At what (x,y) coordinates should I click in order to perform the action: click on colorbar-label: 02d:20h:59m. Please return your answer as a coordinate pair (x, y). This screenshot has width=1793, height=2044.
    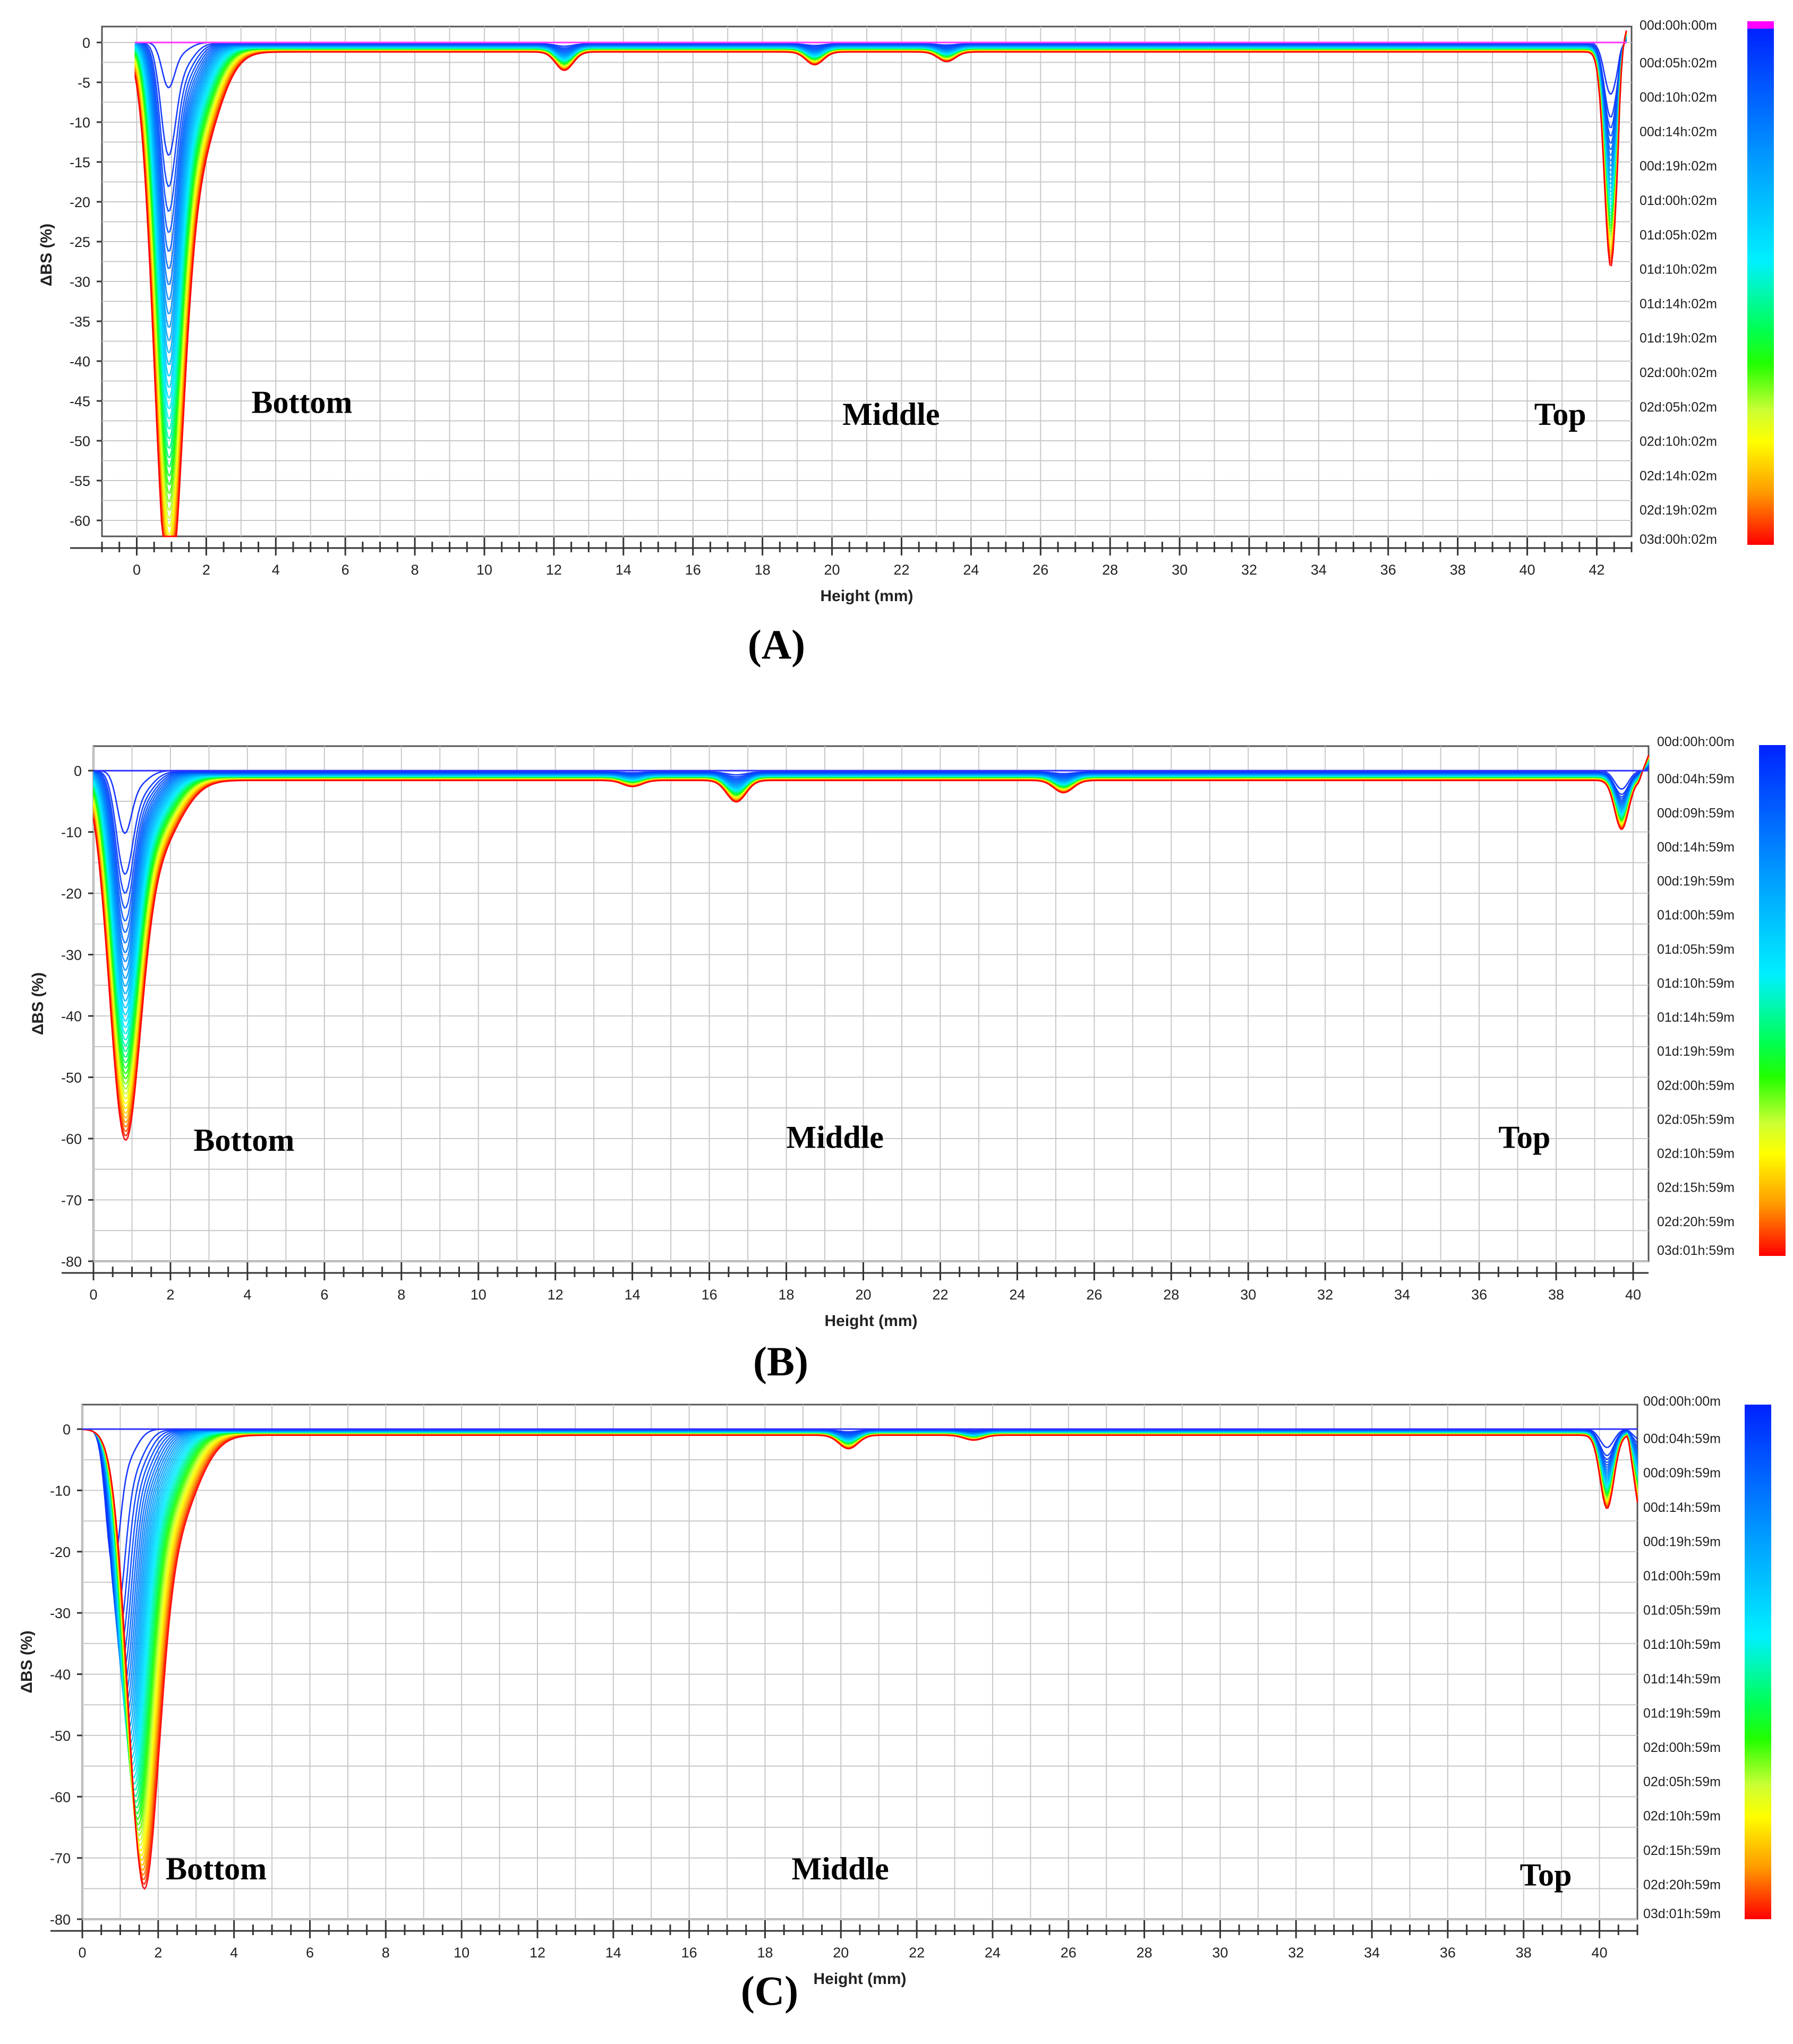
    Looking at the image, I should click on (1682, 1885).